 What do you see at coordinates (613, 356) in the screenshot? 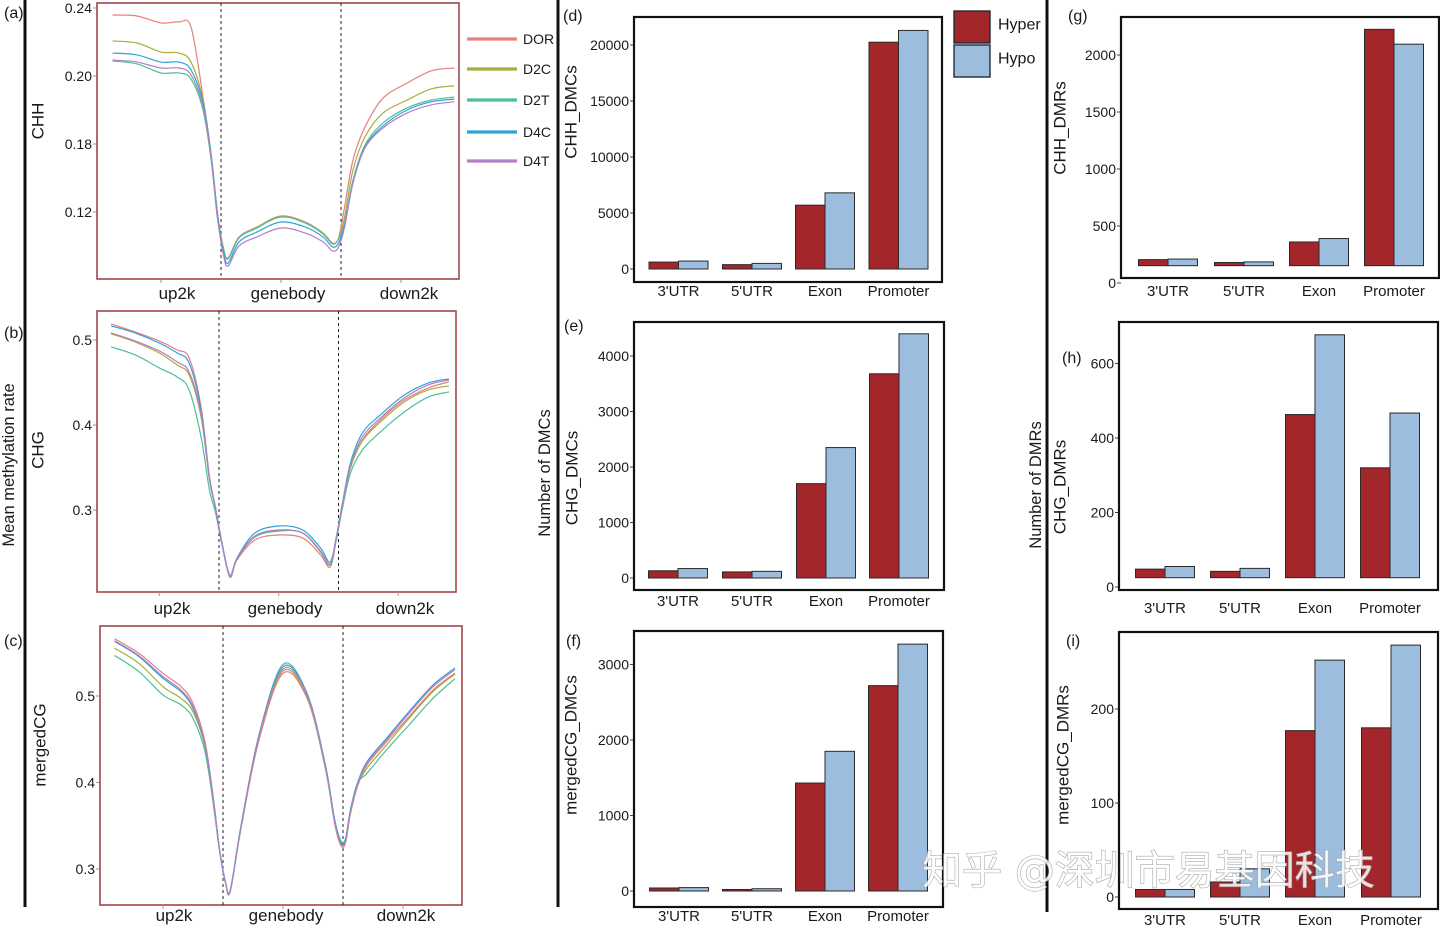
I see `panel-e-y-tick-label: 4000` at bounding box center [613, 356].